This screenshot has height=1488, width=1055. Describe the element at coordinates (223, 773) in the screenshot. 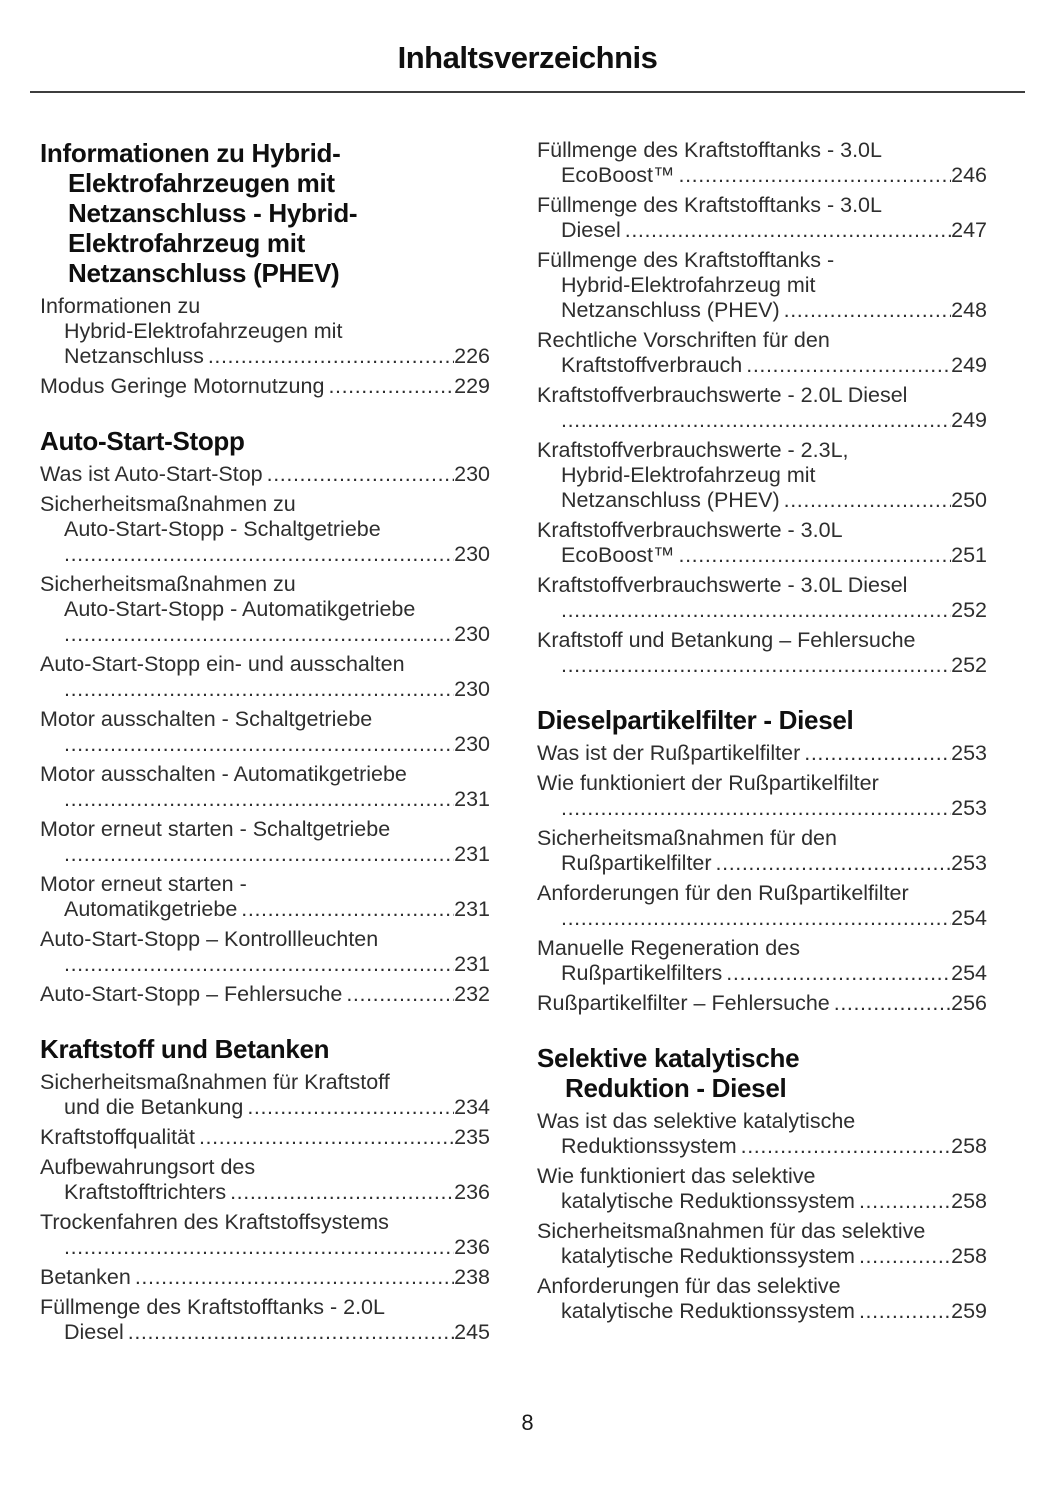

I see `toc-entry-line: Motor ausschalten - Automatikgetriebe` at that location.